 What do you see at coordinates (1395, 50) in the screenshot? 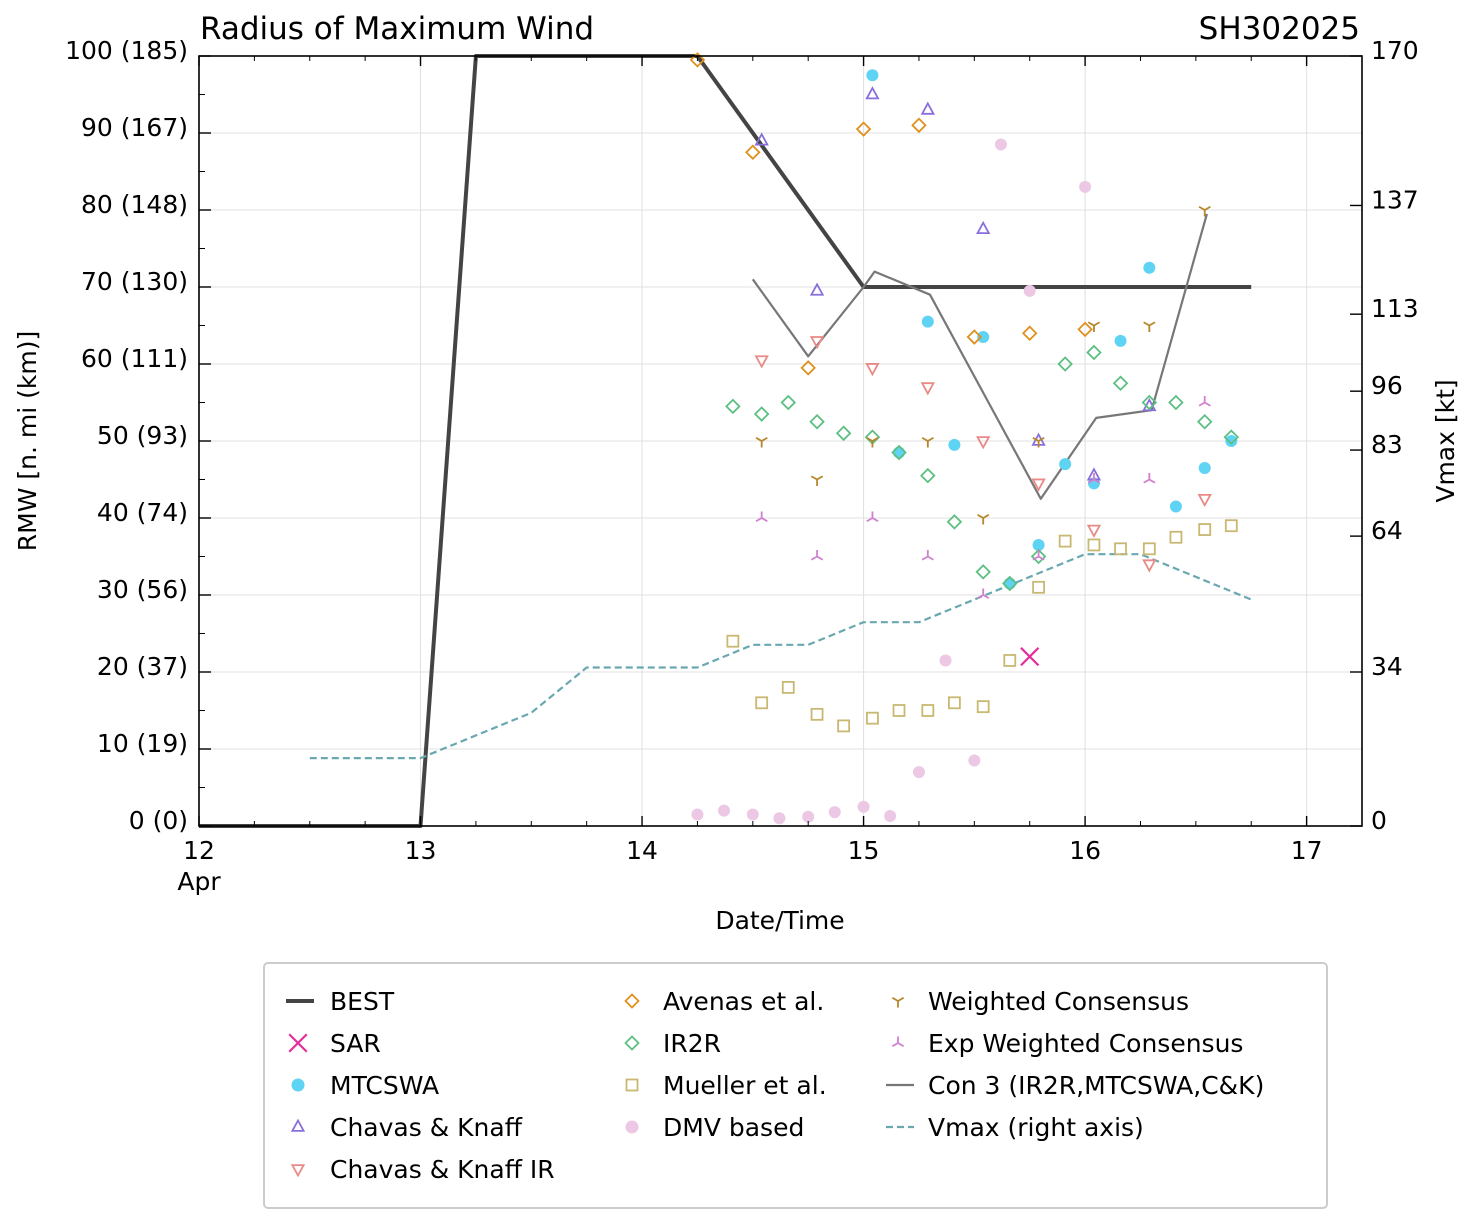
I see `y2-tick-label: 170` at bounding box center [1395, 50].